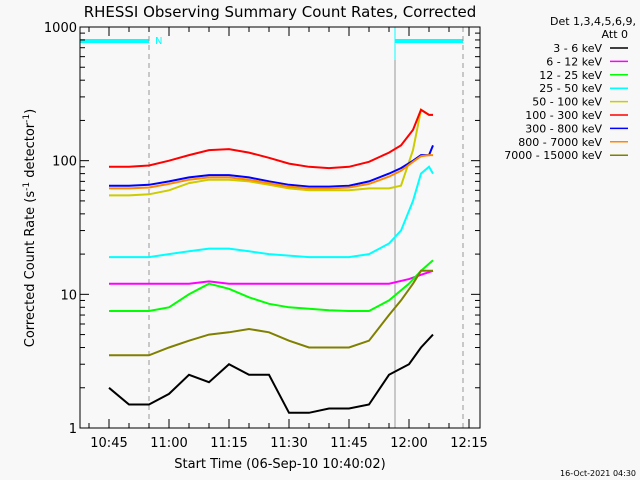 This screenshot has height=480, width=640. Describe the element at coordinates (570, 75) in the screenshot. I see `legend-label-2: 12 - 25 keV` at that location.